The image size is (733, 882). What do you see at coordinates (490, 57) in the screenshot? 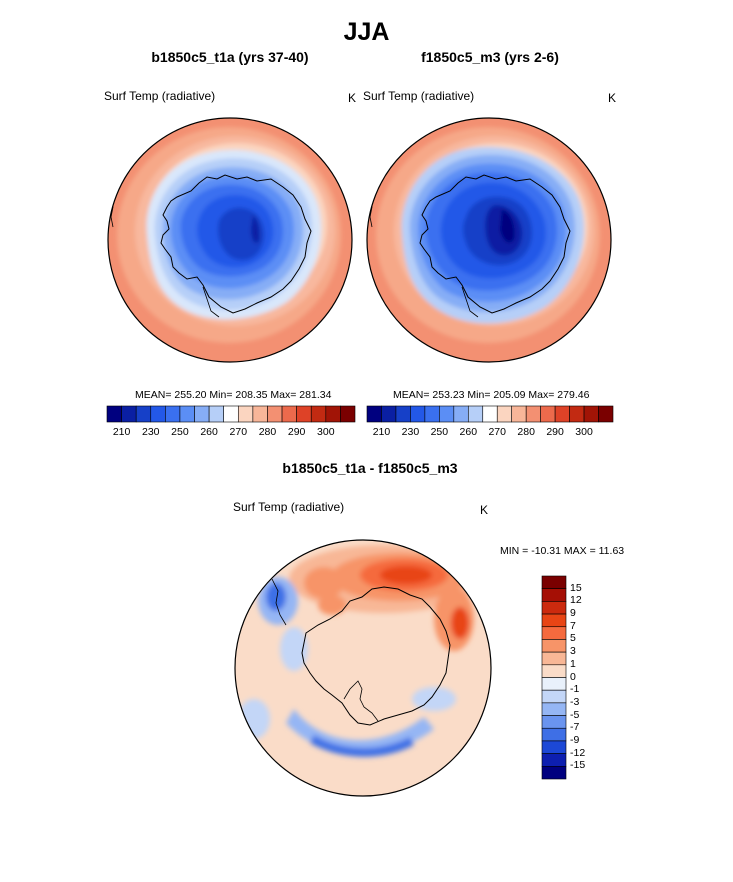
I see `panel-2-title: f1850c5_m3 (yrs 2-6)` at bounding box center [490, 57].